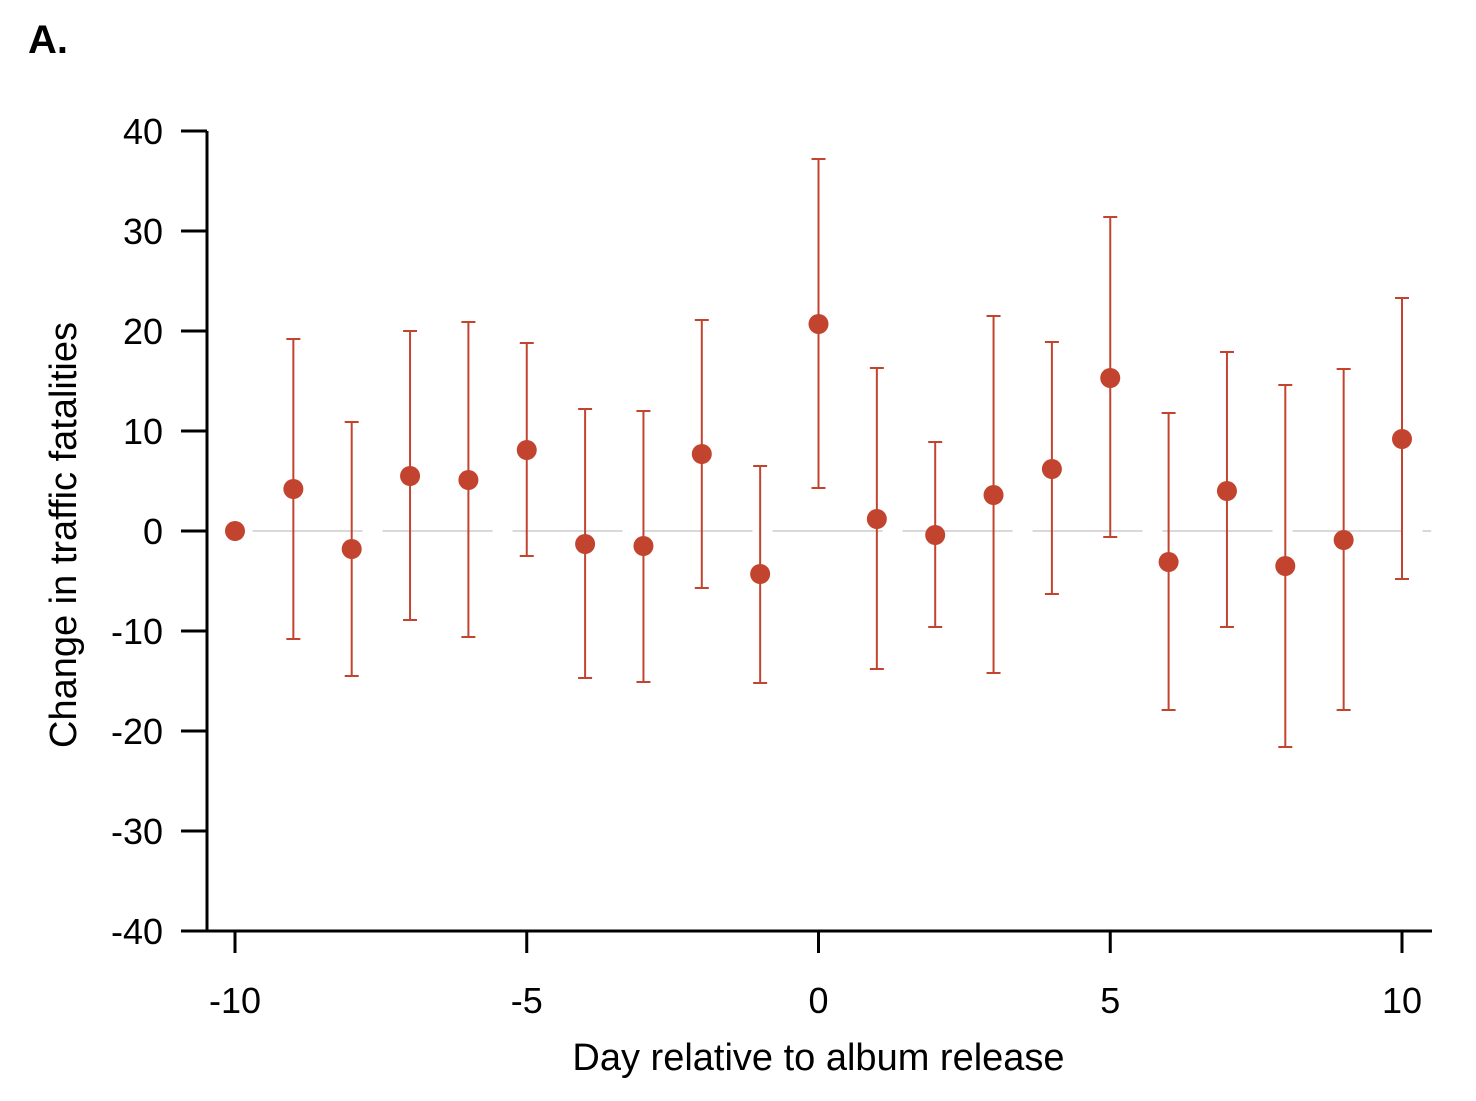 The image size is (1476, 1101). I want to click on y-tick-label: 30, so click(143, 231).